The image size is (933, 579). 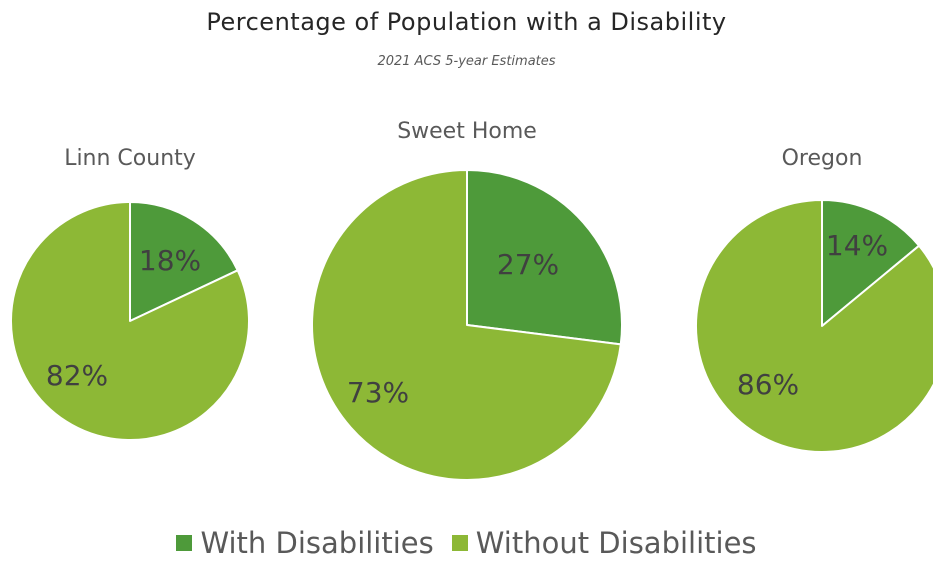 I want to click on data-label-oregon-with-disabilities: 14%, so click(x=857, y=245).